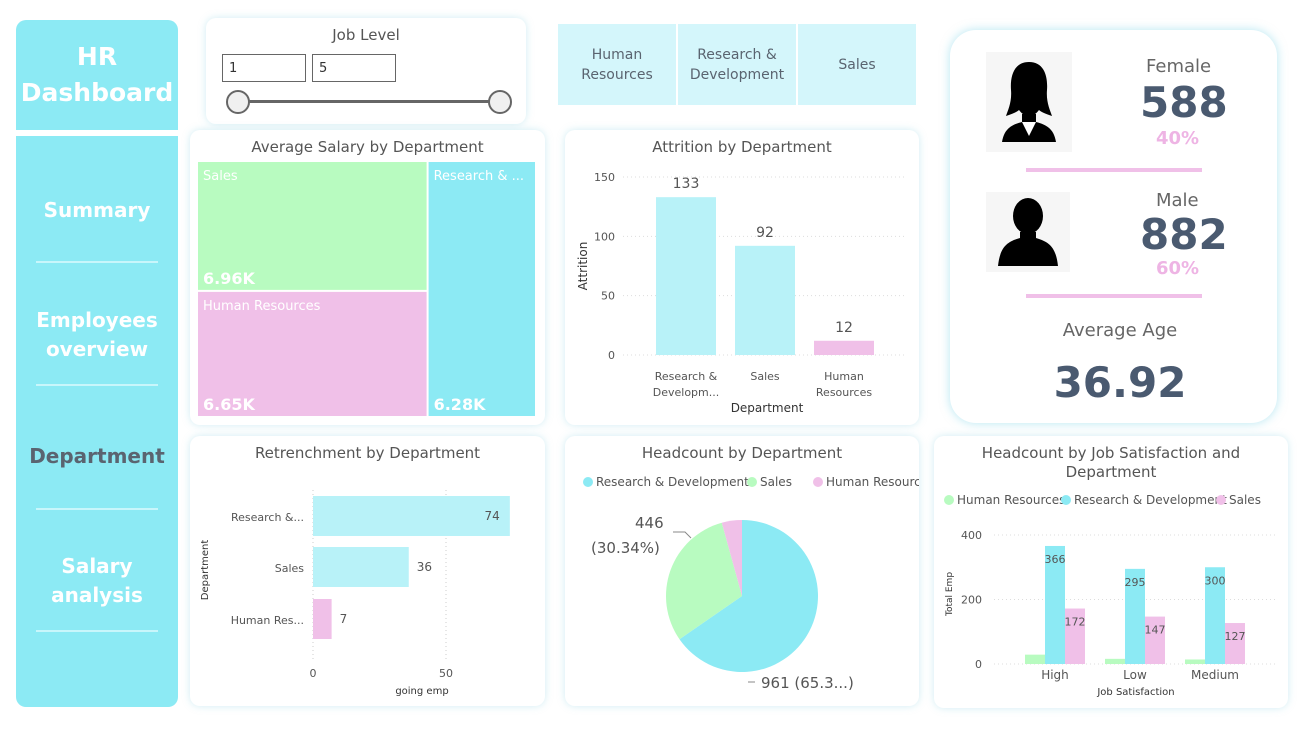  What do you see at coordinates (807, 683) in the screenshot?
I see `pie-data-label: 961 (65.3...)` at bounding box center [807, 683].